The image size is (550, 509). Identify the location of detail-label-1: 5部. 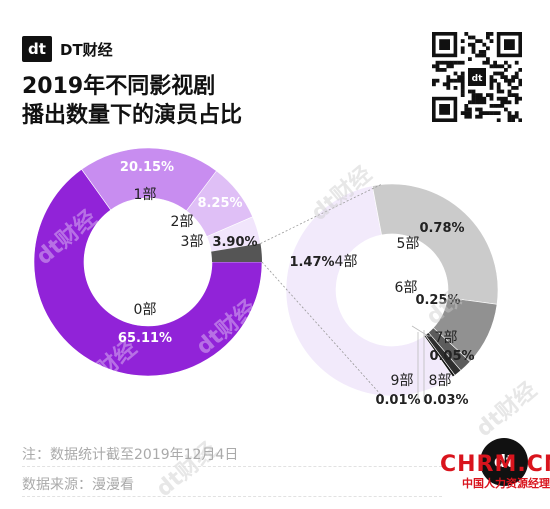
(408, 244).